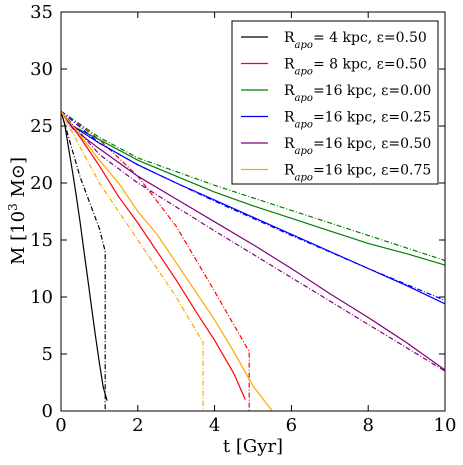 The height and width of the screenshot is (465, 463). I want to click on series-1-line, so click(84, 256).